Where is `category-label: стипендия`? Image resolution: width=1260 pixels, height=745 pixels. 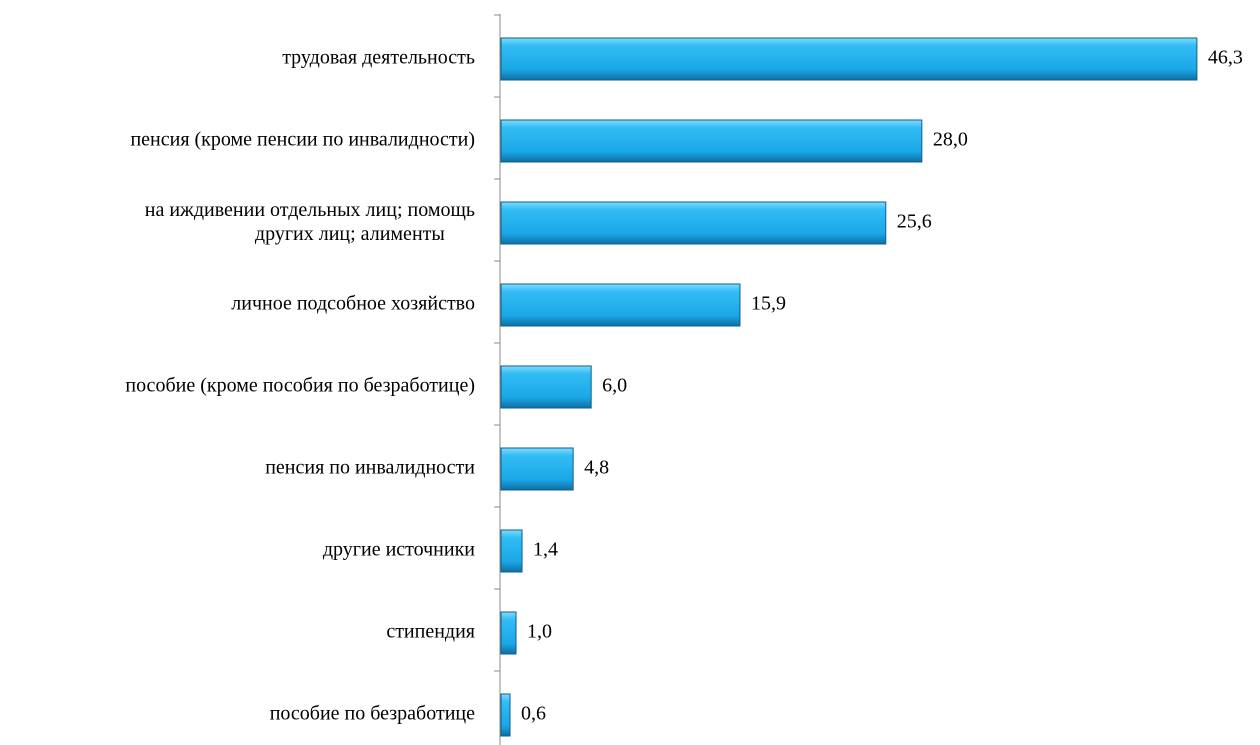
category-label: стипендия is located at coordinates (430, 632).